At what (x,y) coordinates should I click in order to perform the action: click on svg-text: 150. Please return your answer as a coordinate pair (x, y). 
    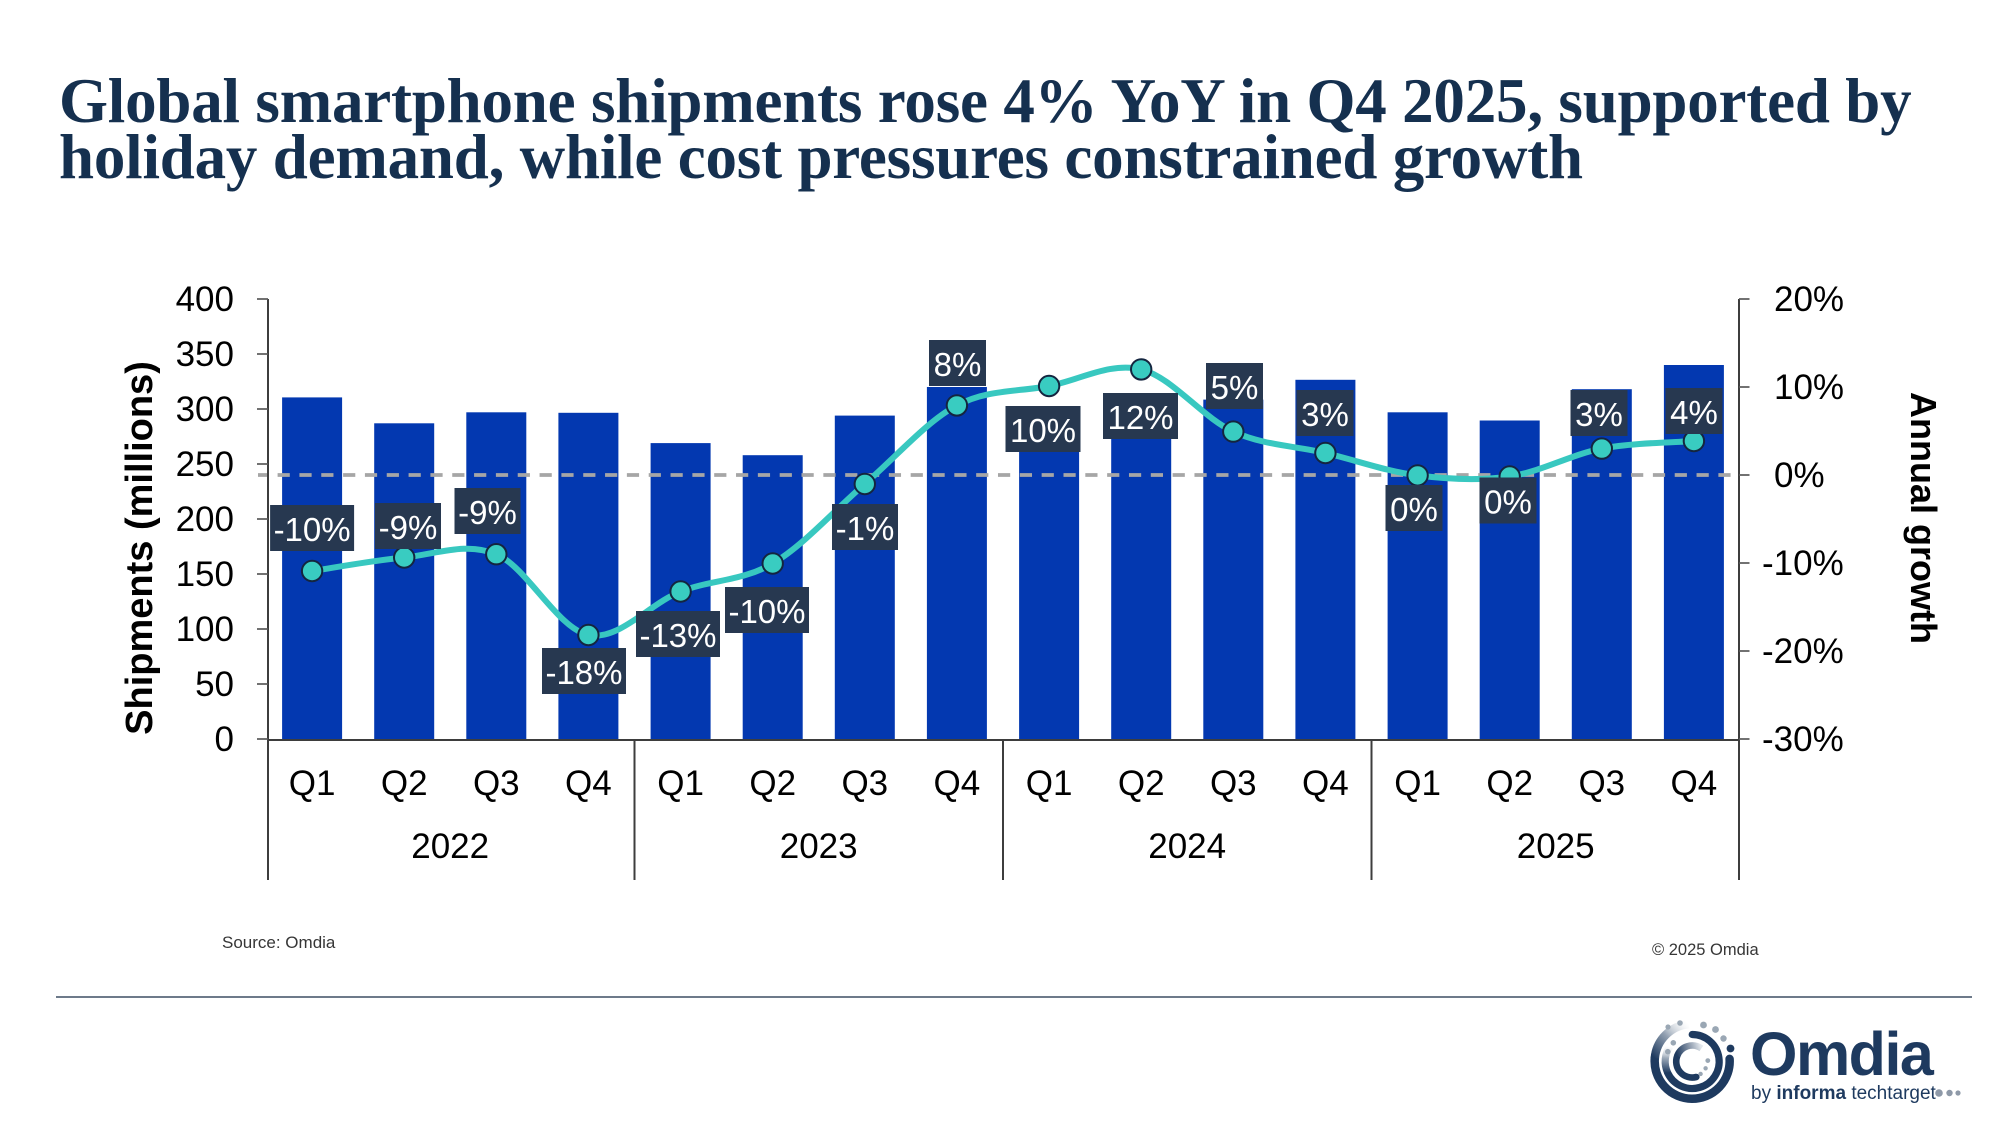
    Looking at the image, I should click on (205, 574).